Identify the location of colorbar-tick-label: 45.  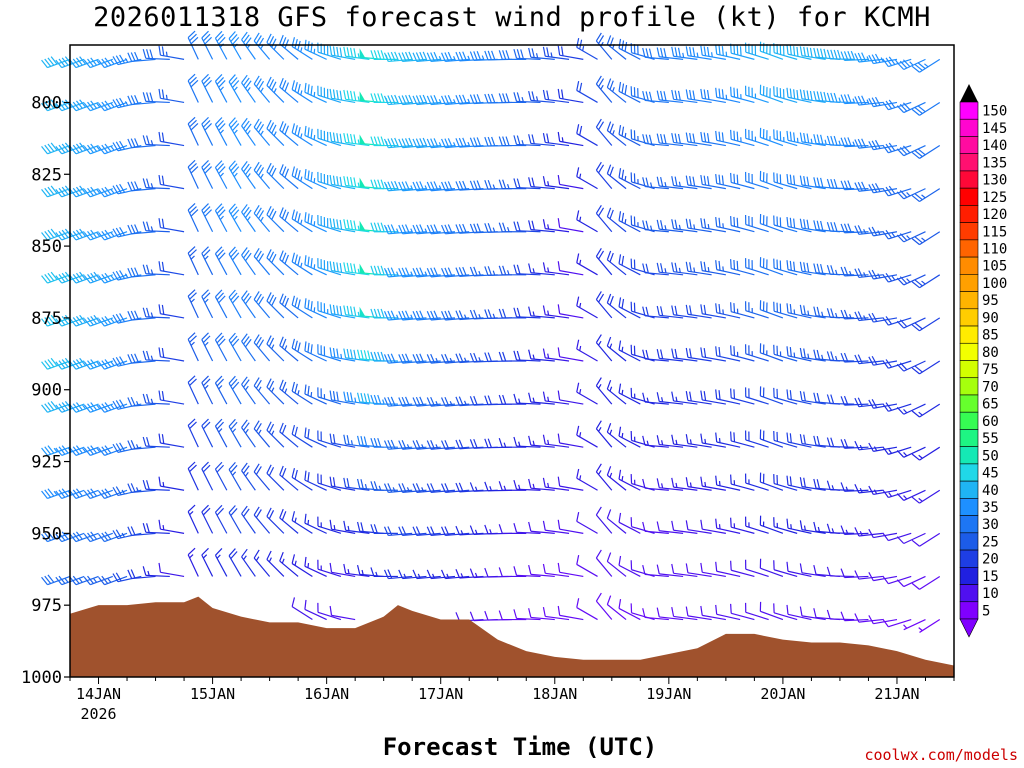
(990, 474).